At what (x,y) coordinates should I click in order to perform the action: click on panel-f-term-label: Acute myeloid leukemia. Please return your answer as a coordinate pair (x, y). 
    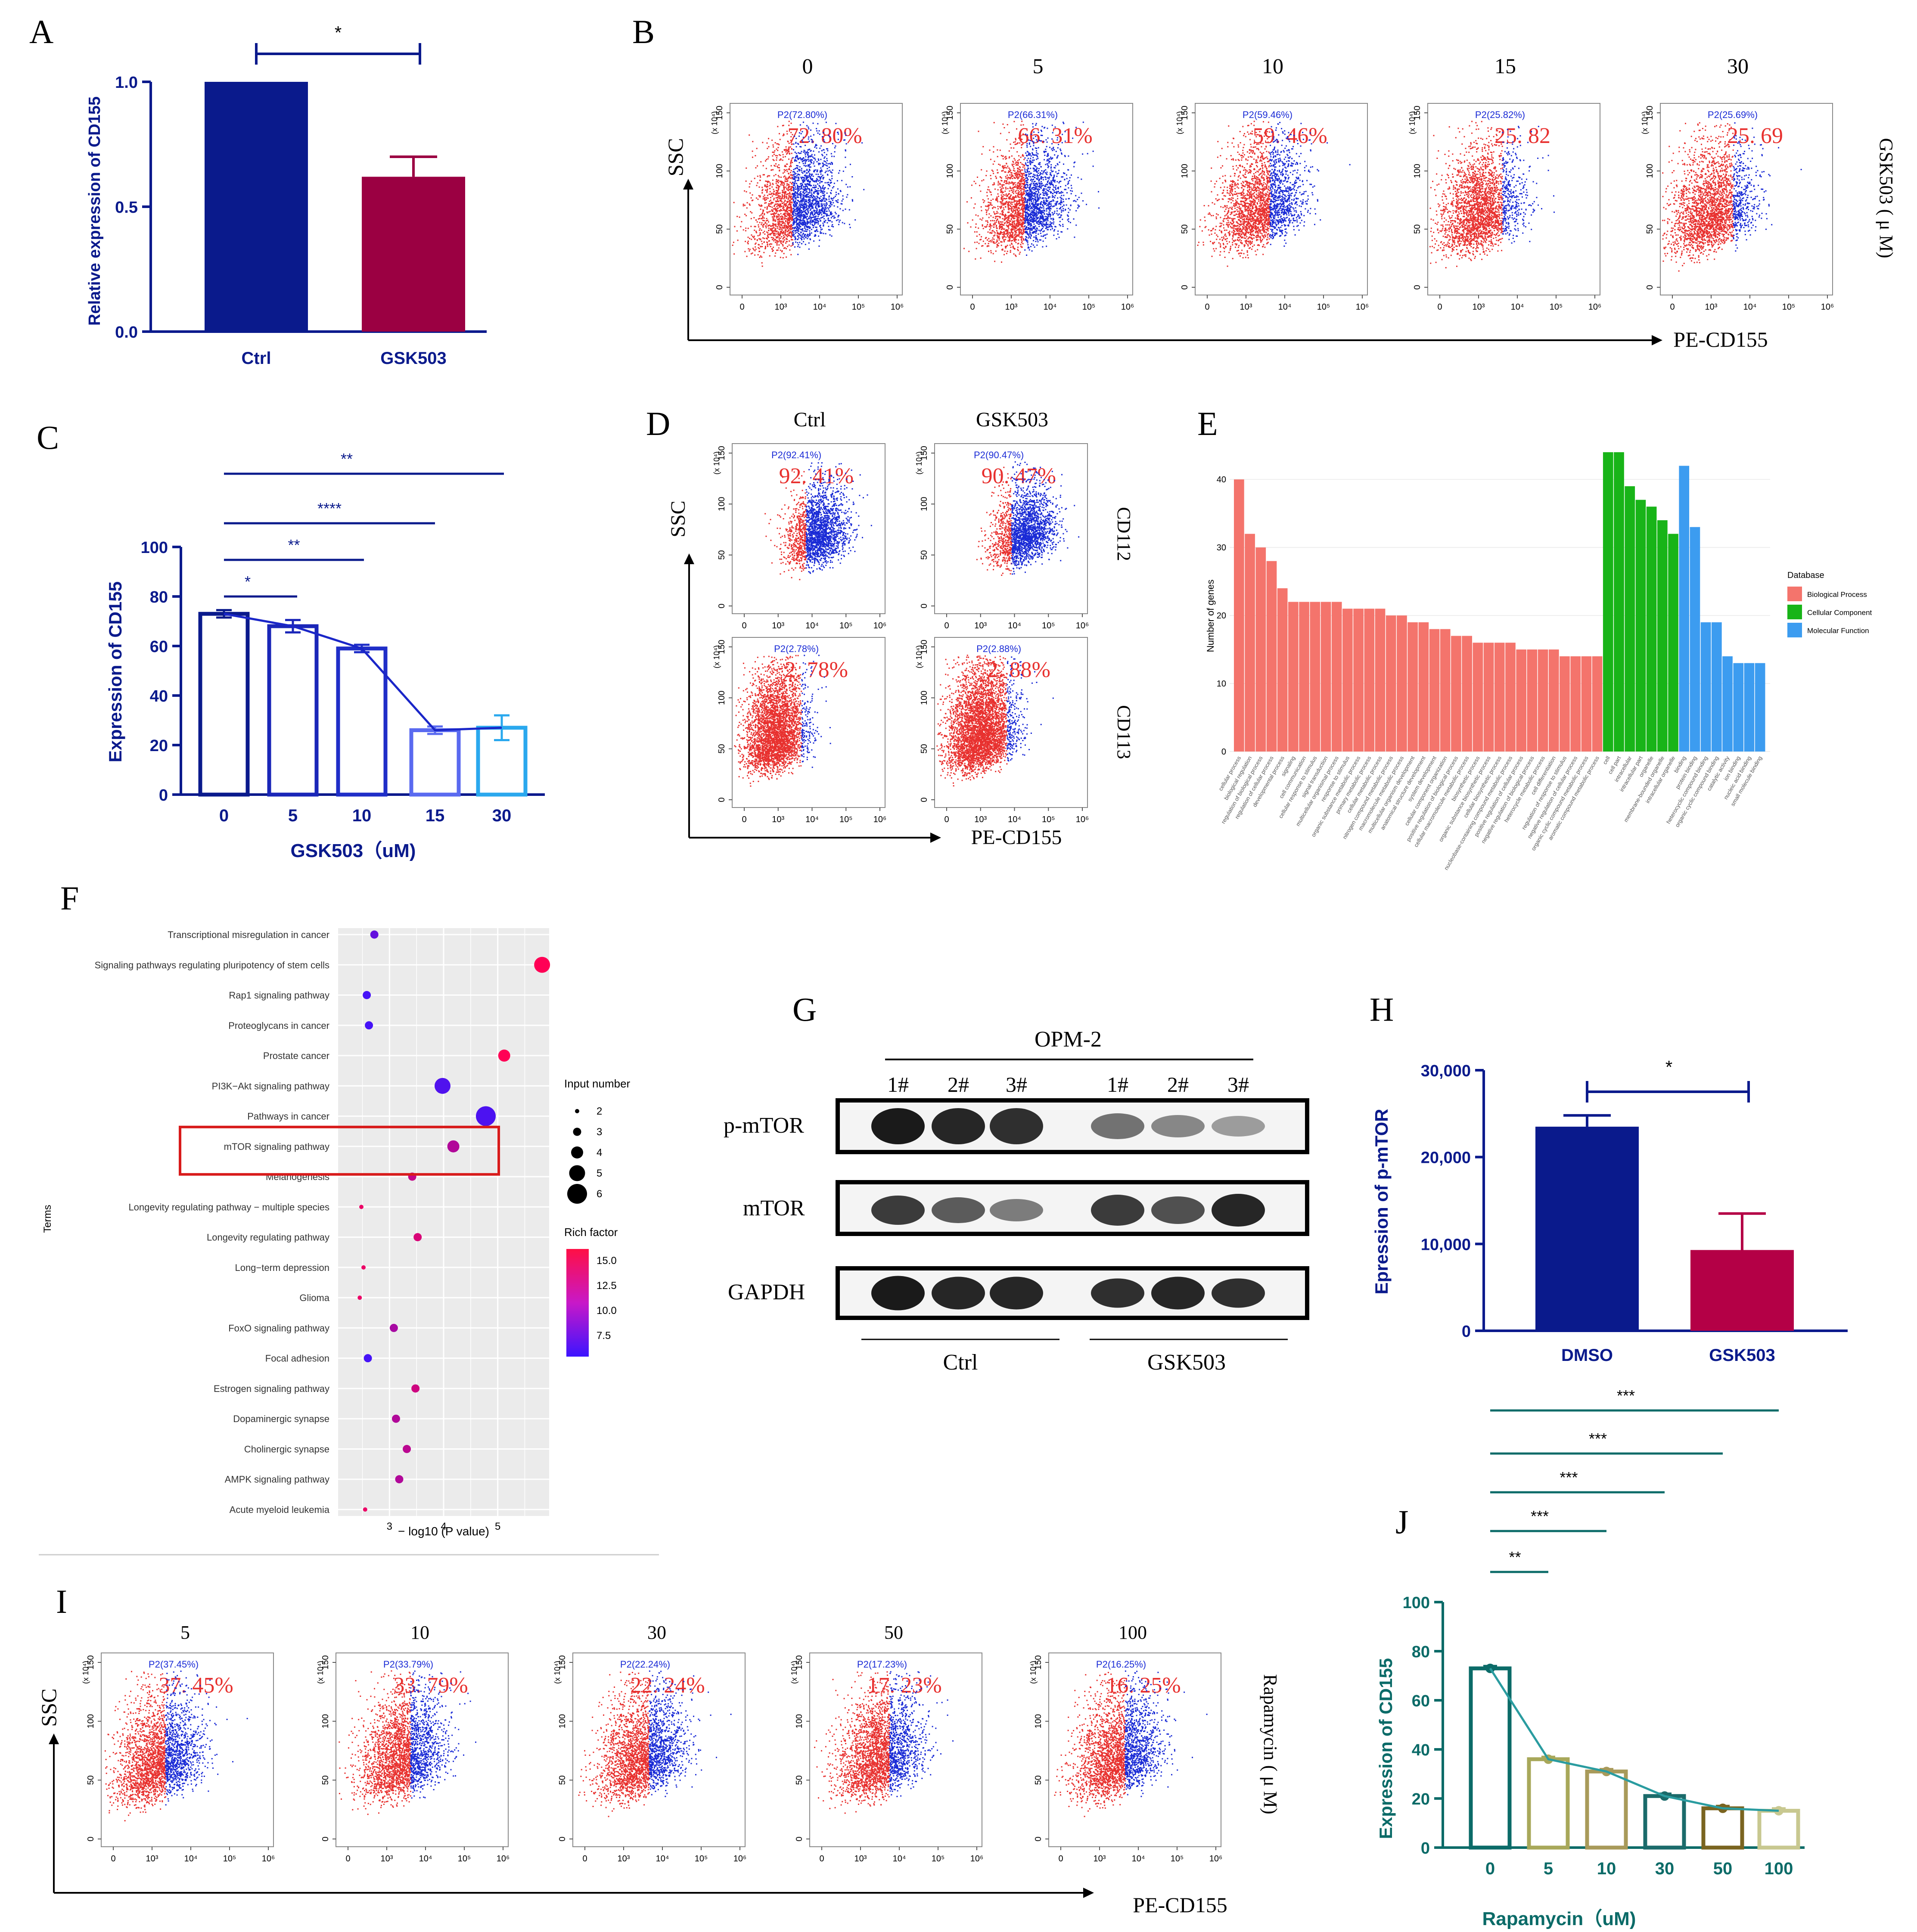
    Looking at the image, I should click on (280, 1509).